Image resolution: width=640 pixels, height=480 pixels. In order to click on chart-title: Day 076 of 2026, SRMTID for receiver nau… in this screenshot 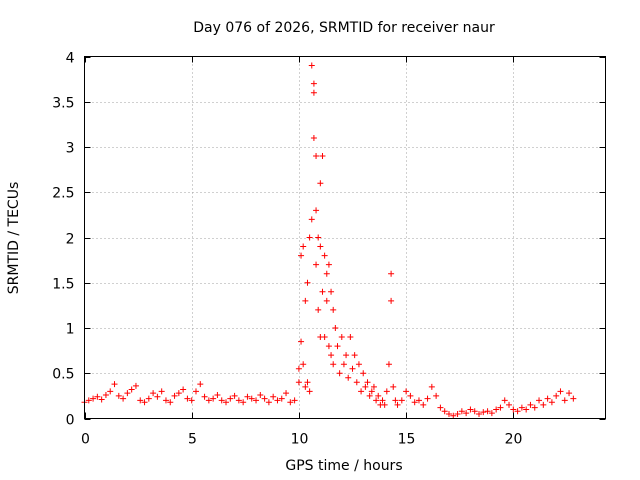, I will do `click(344, 28)`.